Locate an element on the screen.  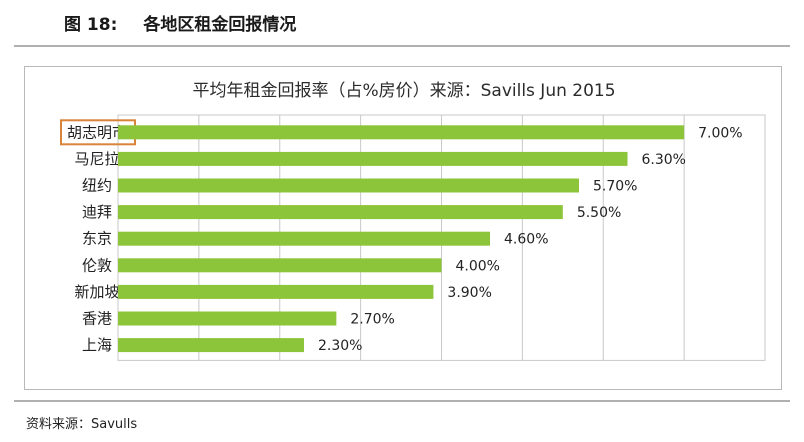
data-label: 2.70% is located at coordinates (372, 320).